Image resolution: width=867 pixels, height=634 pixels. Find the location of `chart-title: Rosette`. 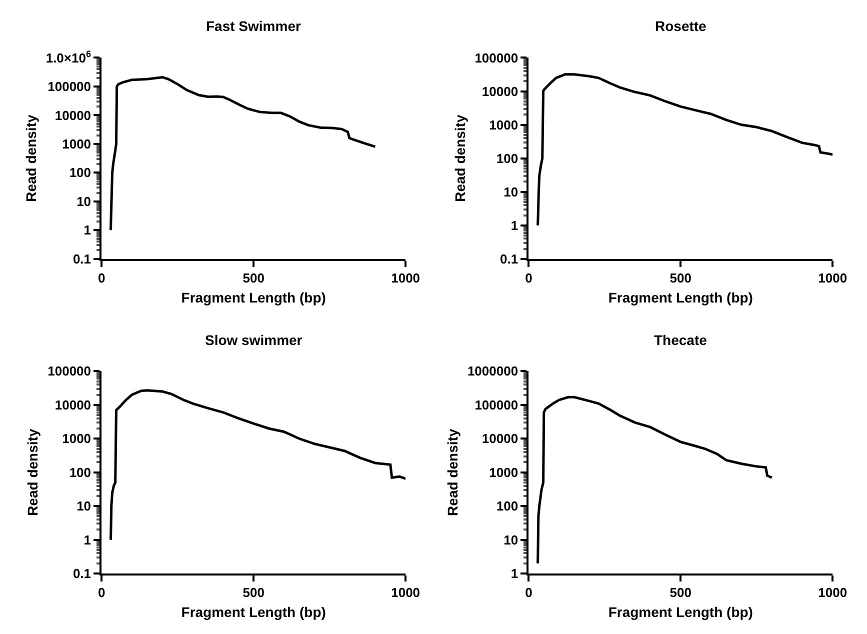

chart-title: Rosette is located at coordinates (681, 26).